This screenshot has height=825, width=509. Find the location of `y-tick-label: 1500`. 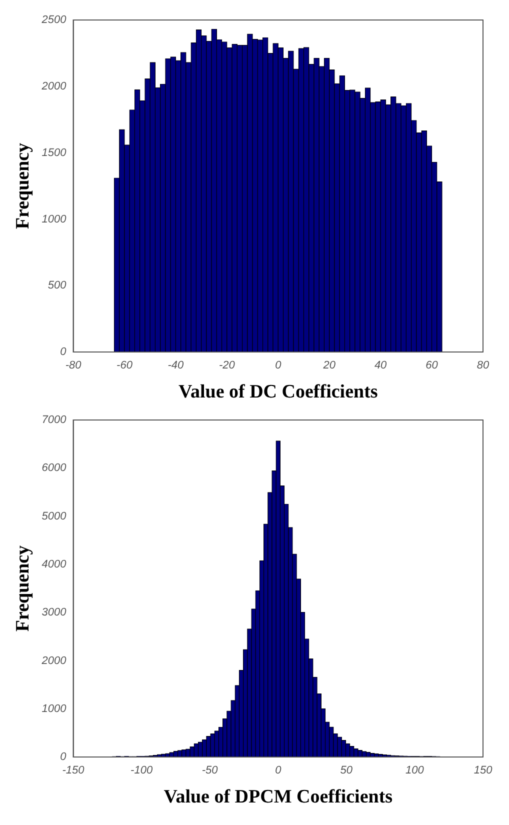

y-tick-label: 1500 is located at coordinates (55, 152).